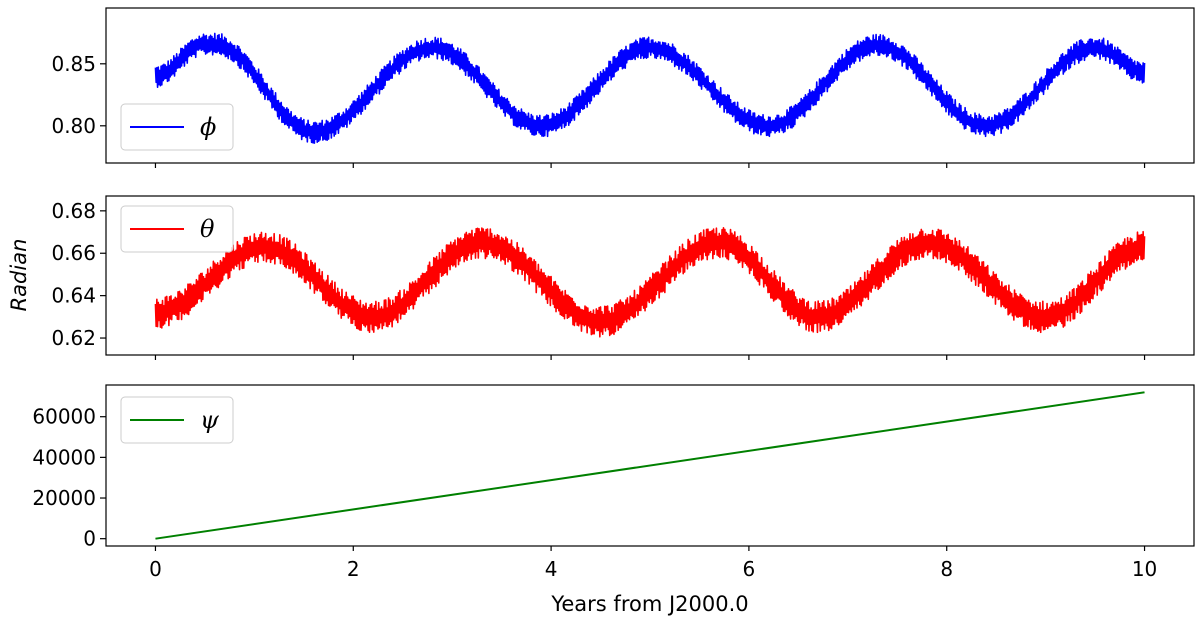  What do you see at coordinates (64, 498) in the screenshot?
I see `y-tick-label: 20000` at bounding box center [64, 498].